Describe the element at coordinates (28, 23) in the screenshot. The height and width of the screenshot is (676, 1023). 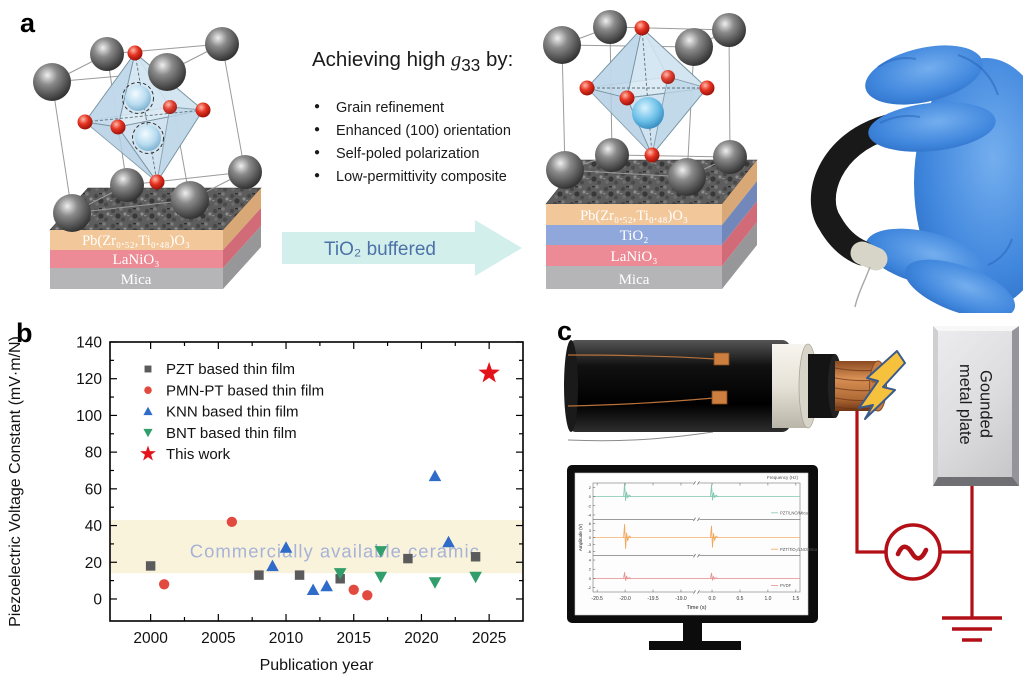
I see `panel-a-label: a` at that location.